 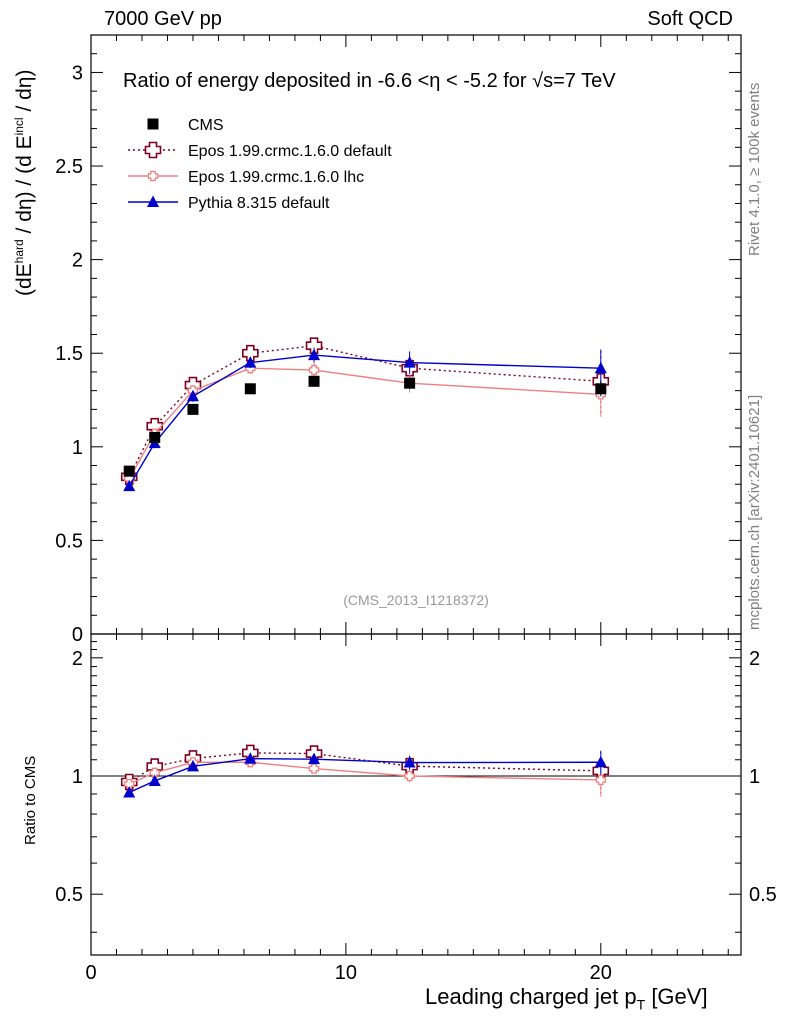 I want to click on y-tick-label: 0.5, so click(x=69, y=541).